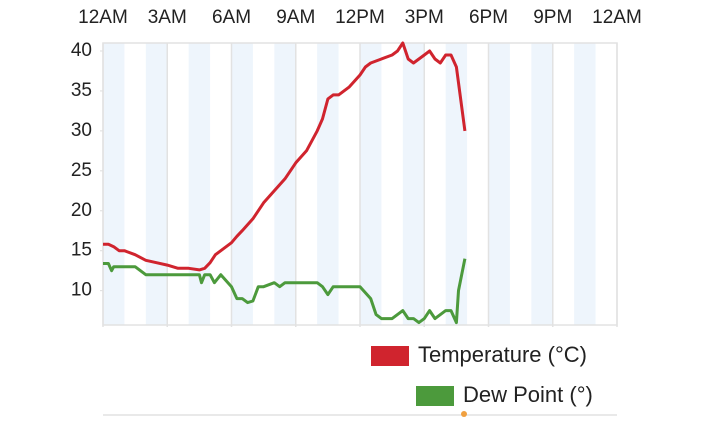 The image size is (720, 425). Describe the element at coordinates (81, 170) in the screenshot. I see `y-tick-label: 25` at that location.